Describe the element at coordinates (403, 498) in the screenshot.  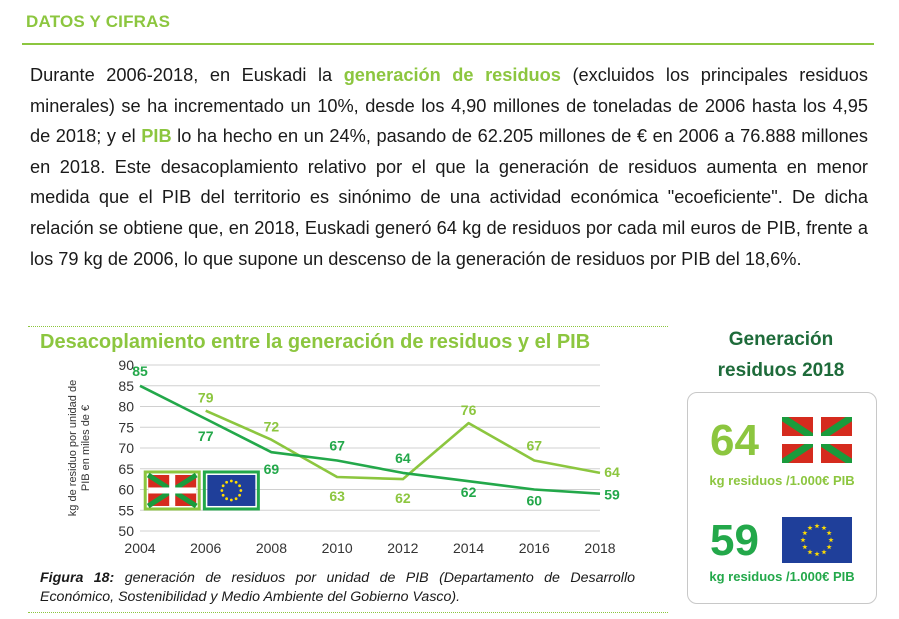
I see `data-label-euskadi-2012: 62` at that location.